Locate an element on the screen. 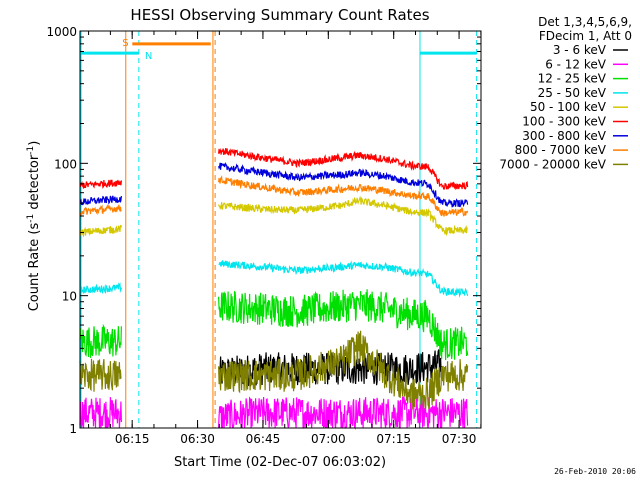 Image resolution: width=640 pixels, height=480 pixels. x-tick-label: 06:45 is located at coordinates (263, 439).